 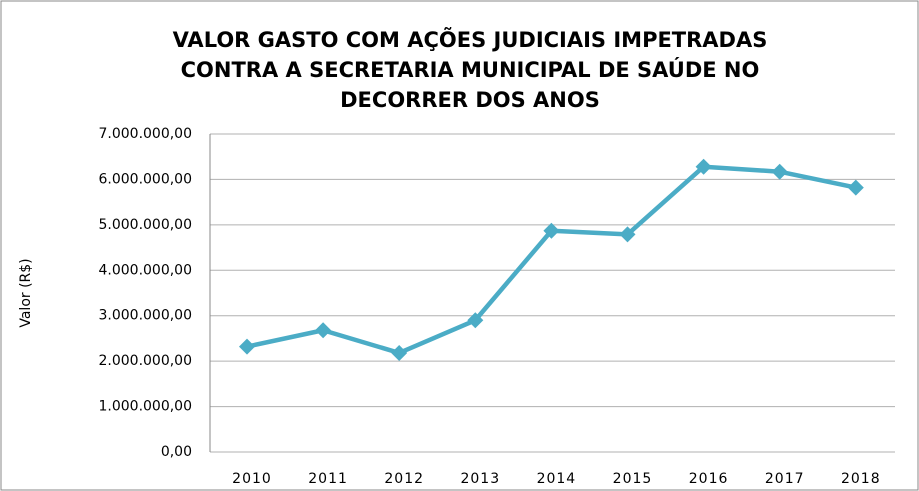 What do you see at coordinates (470, 100) in the screenshot?
I see `chart-title: DECORRER DOS ANOS` at bounding box center [470, 100].